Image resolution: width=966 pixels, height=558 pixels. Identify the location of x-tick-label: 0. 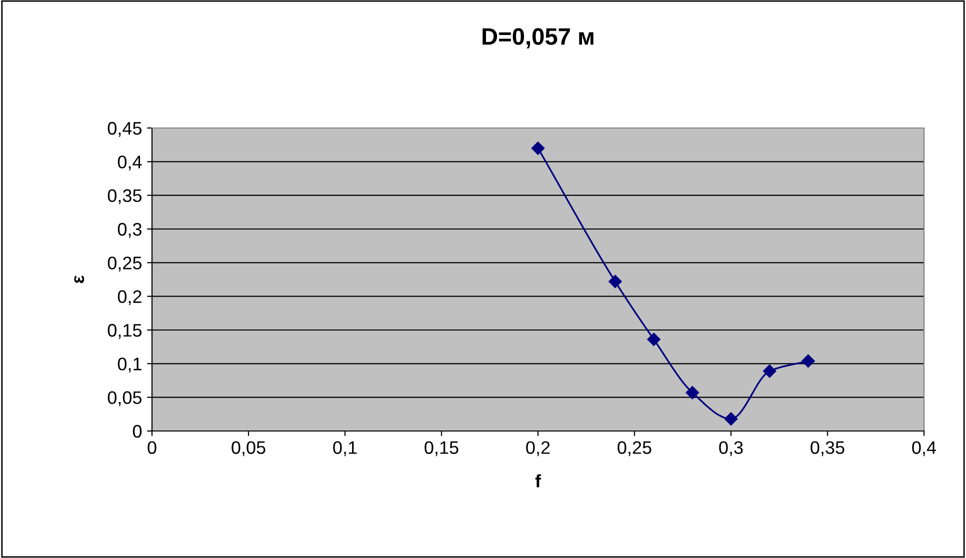
(152, 447).